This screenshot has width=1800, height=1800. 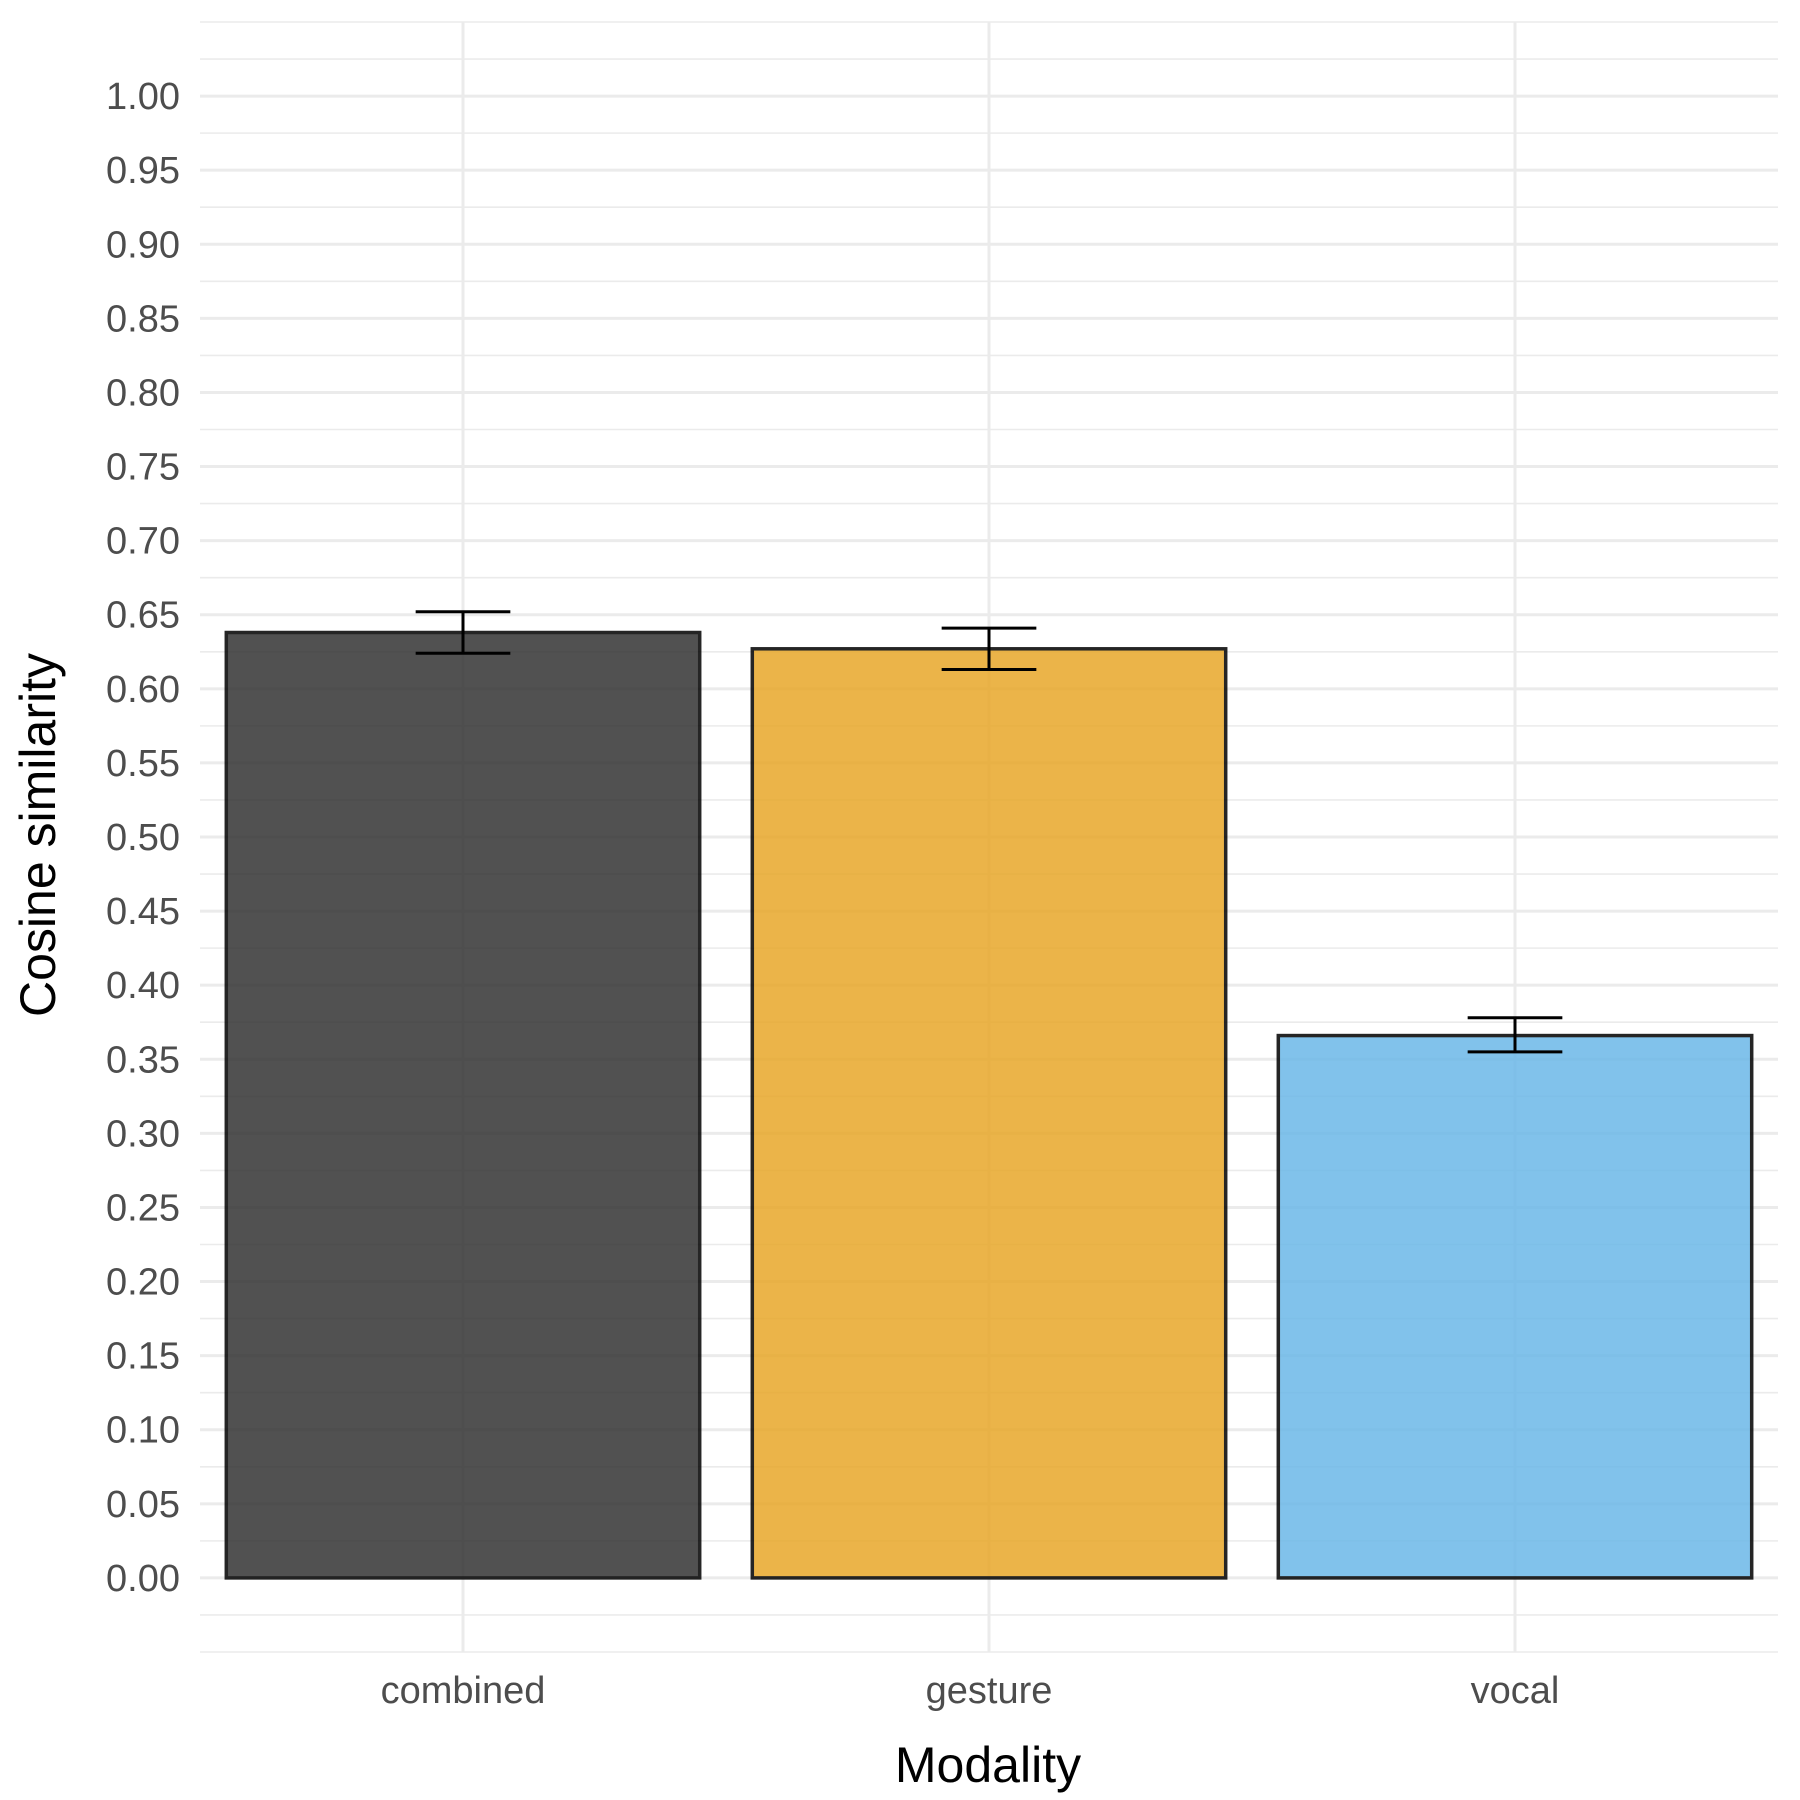 What do you see at coordinates (143, 97) in the screenshot?
I see `y-tick-label: 1.00` at bounding box center [143, 97].